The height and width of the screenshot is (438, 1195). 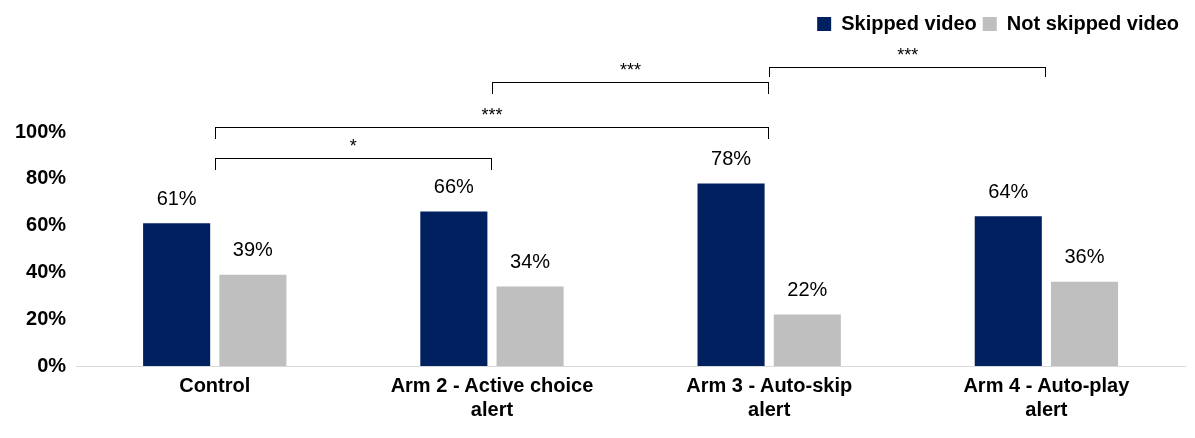 What do you see at coordinates (1047, 396) in the screenshot?
I see `x-tick-label: Arm 4 - Auto-play alert` at bounding box center [1047, 396].